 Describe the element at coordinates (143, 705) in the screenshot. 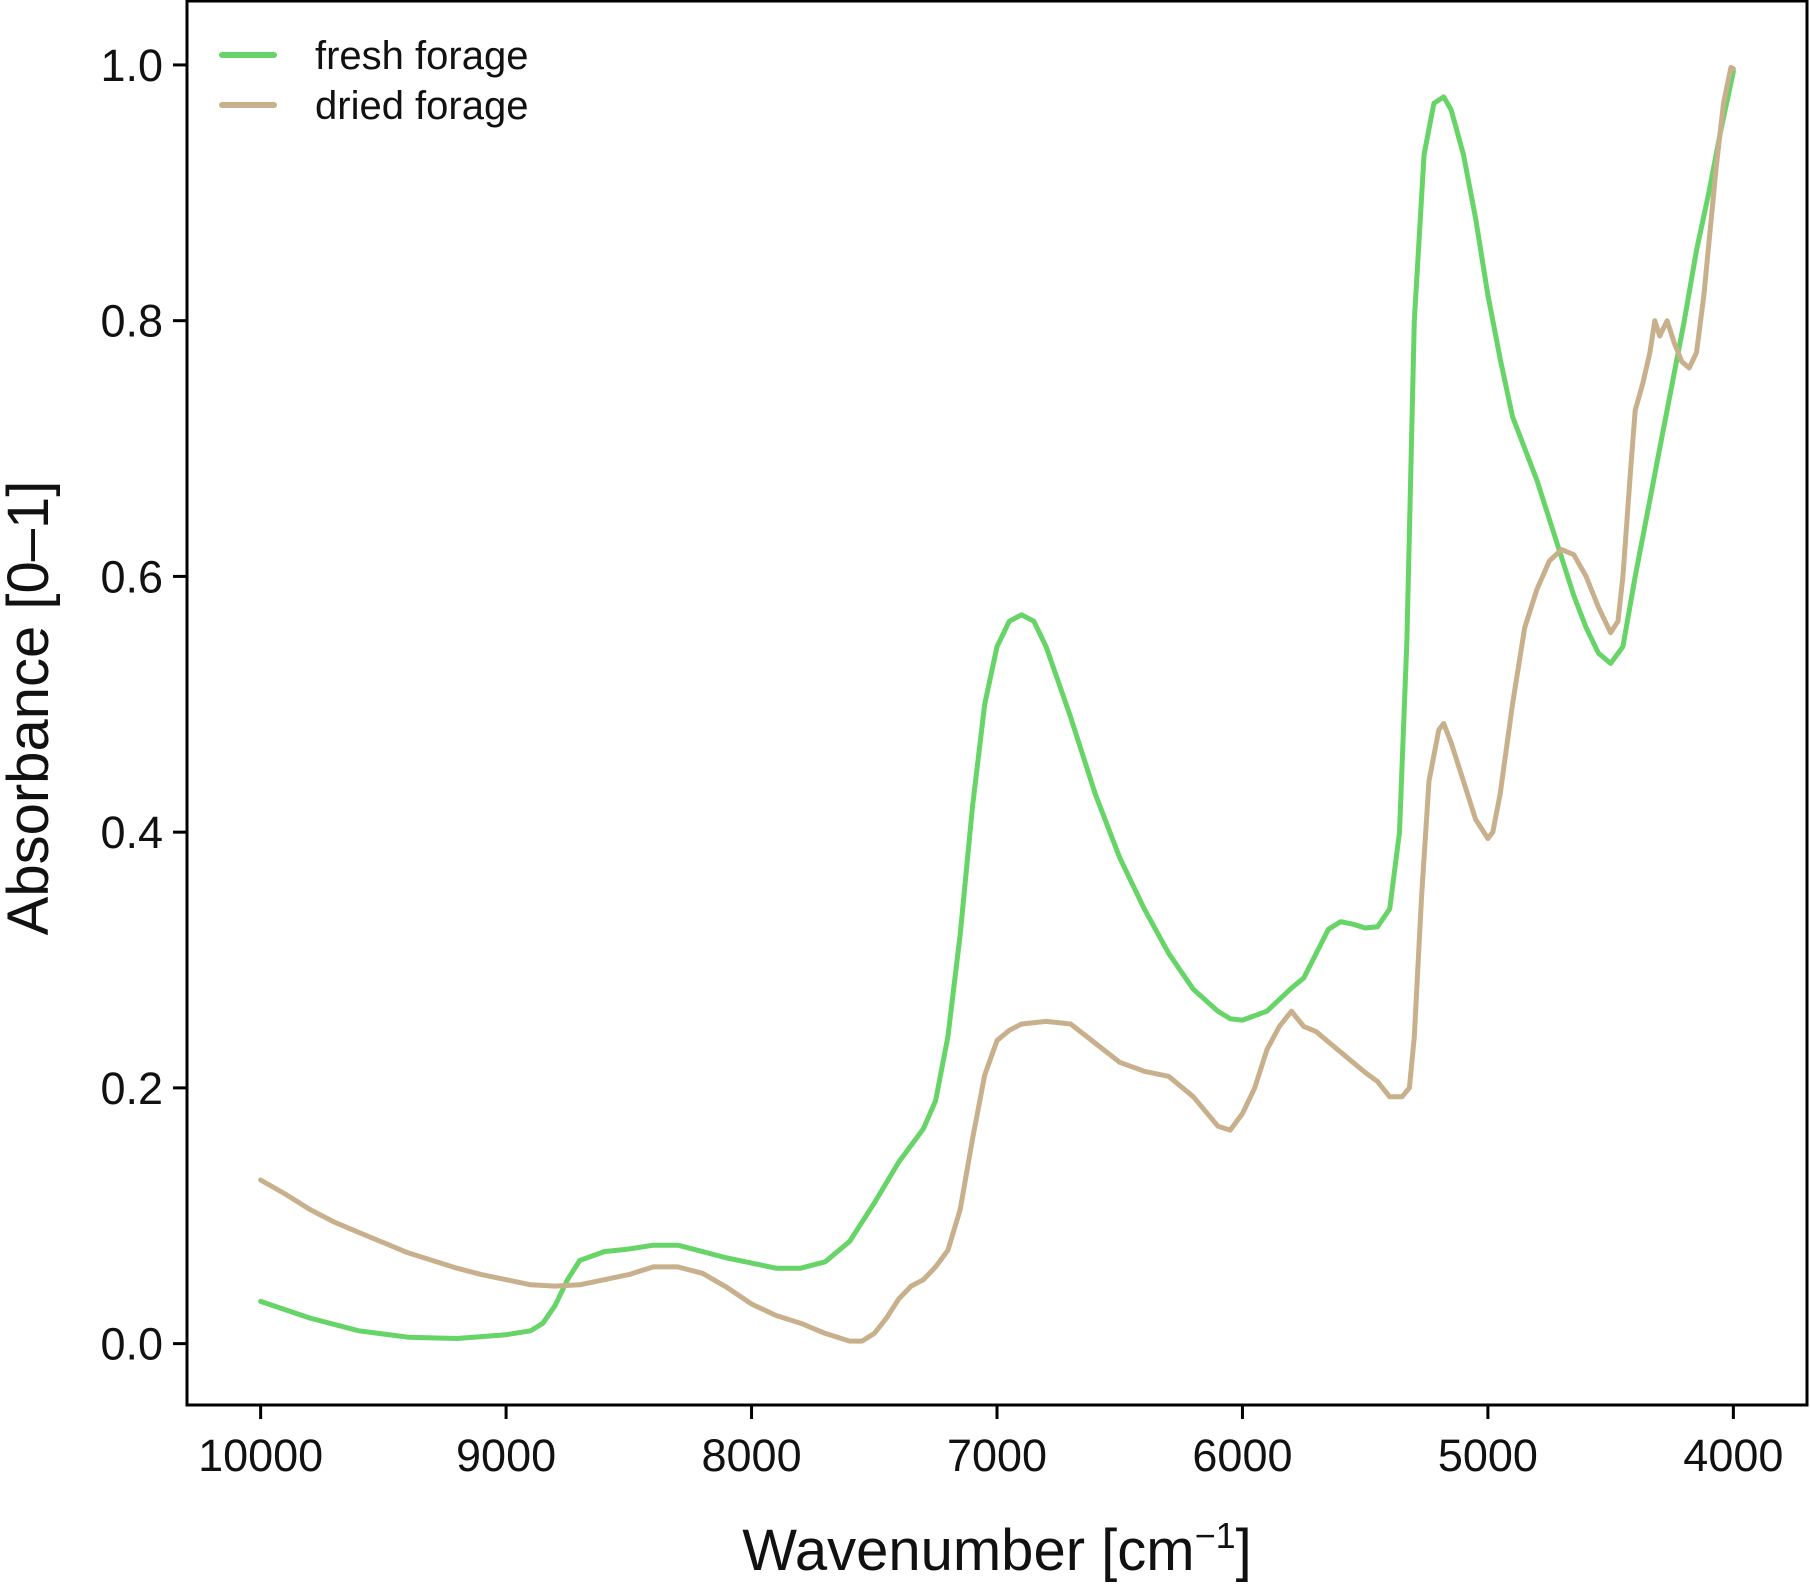

I see `y-axis-ticks: 0.0 0.2 0.4 0.6 0.8 1.0` at that location.